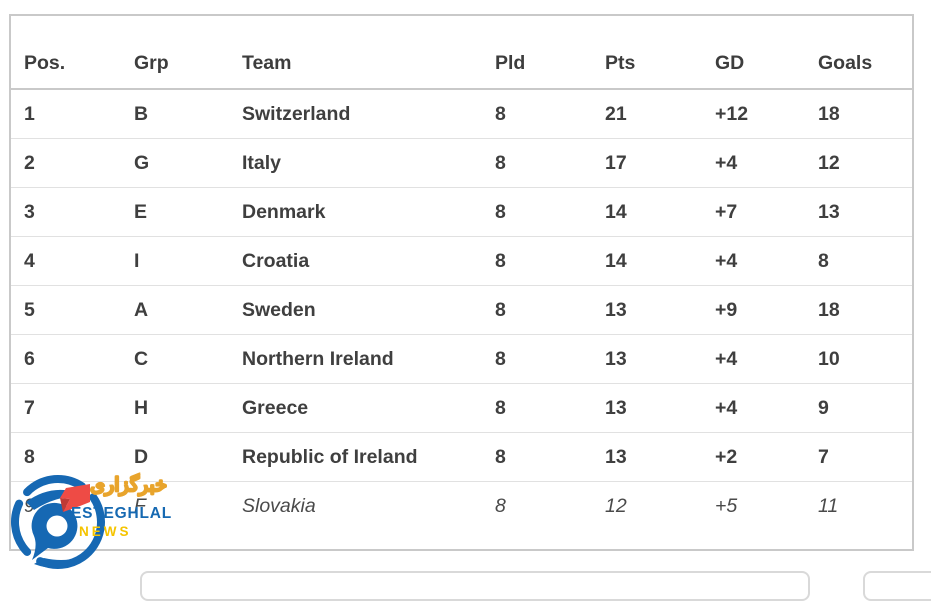 The image size is (931, 601). I want to click on cell-pos: 7, so click(66, 408).